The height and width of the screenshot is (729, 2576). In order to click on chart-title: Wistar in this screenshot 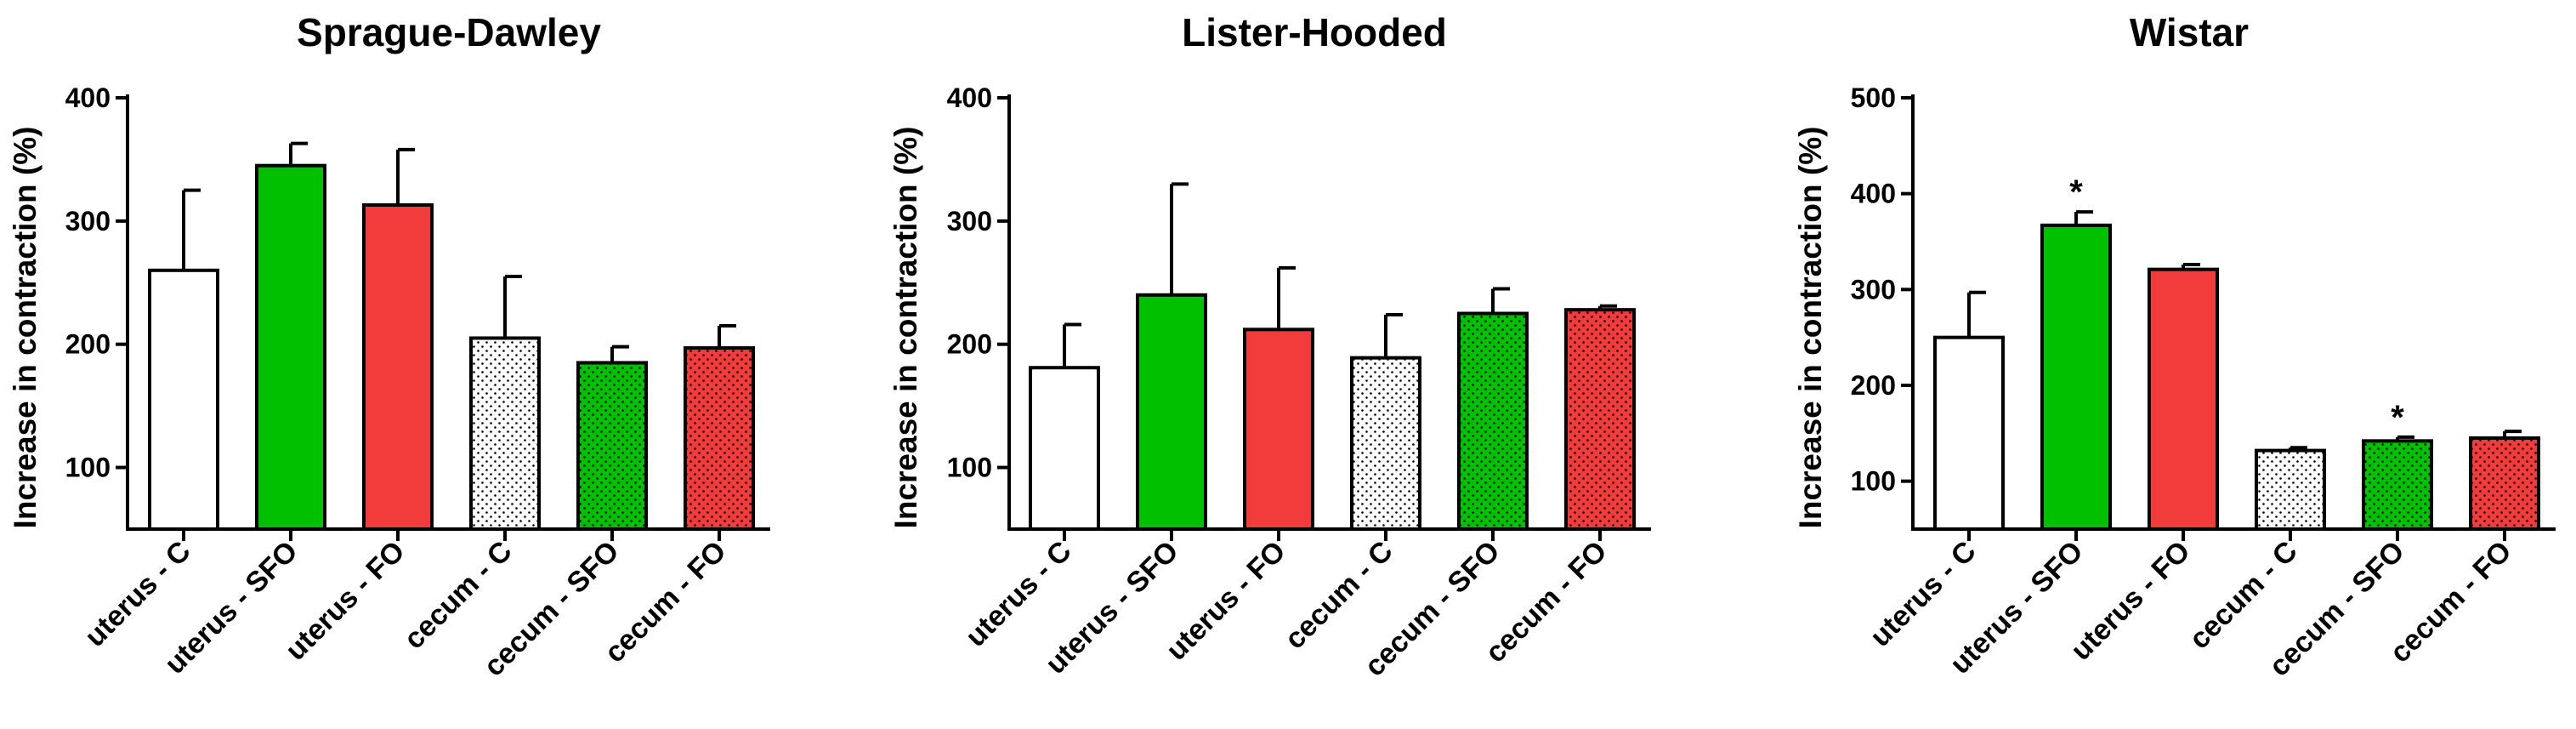, I will do `click(2189, 32)`.